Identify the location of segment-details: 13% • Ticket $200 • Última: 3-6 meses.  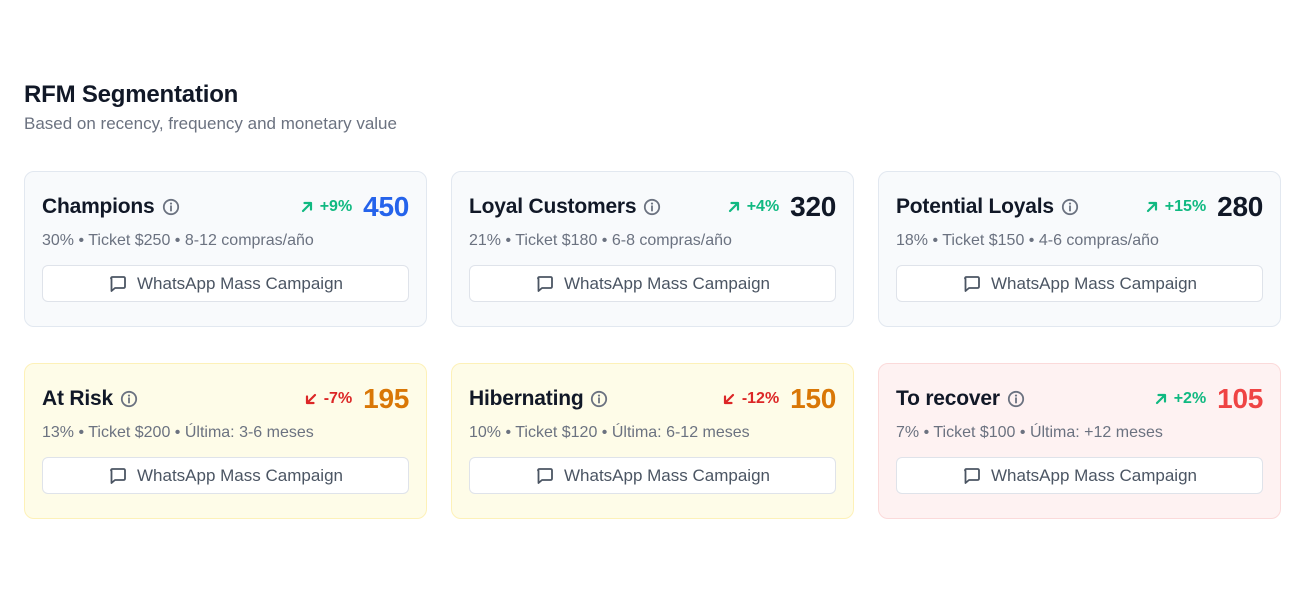
(178, 432).